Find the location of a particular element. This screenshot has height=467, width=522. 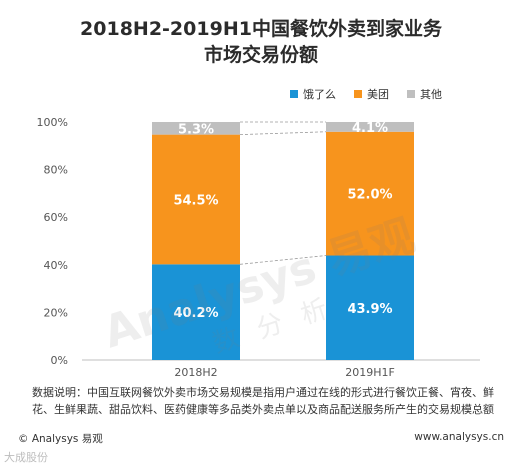

x-tick-label: 2018H2 is located at coordinates (195, 372).